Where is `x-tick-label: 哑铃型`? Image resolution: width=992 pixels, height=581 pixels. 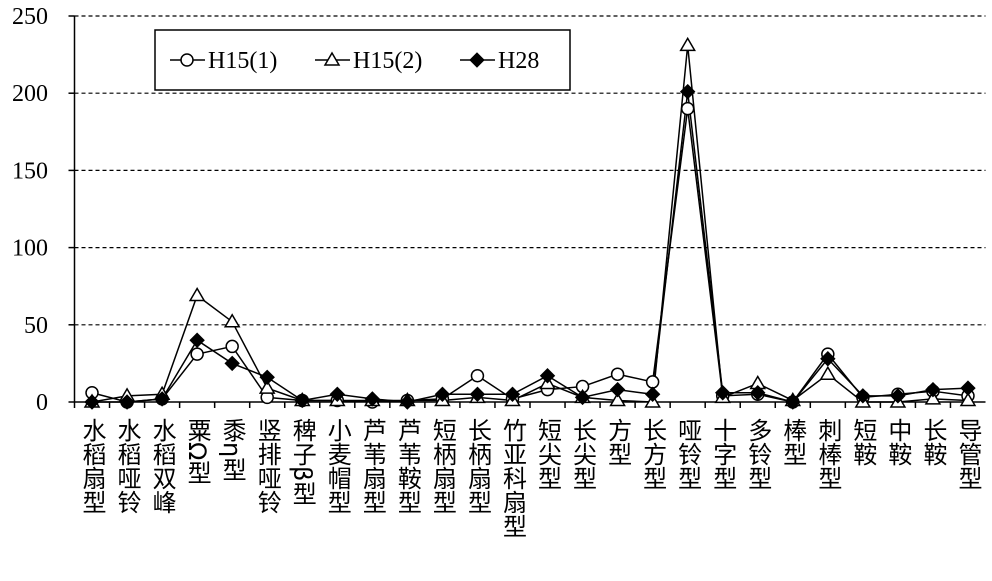 x-tick-label: 哑铃型 is located at coordinates (688, 454).